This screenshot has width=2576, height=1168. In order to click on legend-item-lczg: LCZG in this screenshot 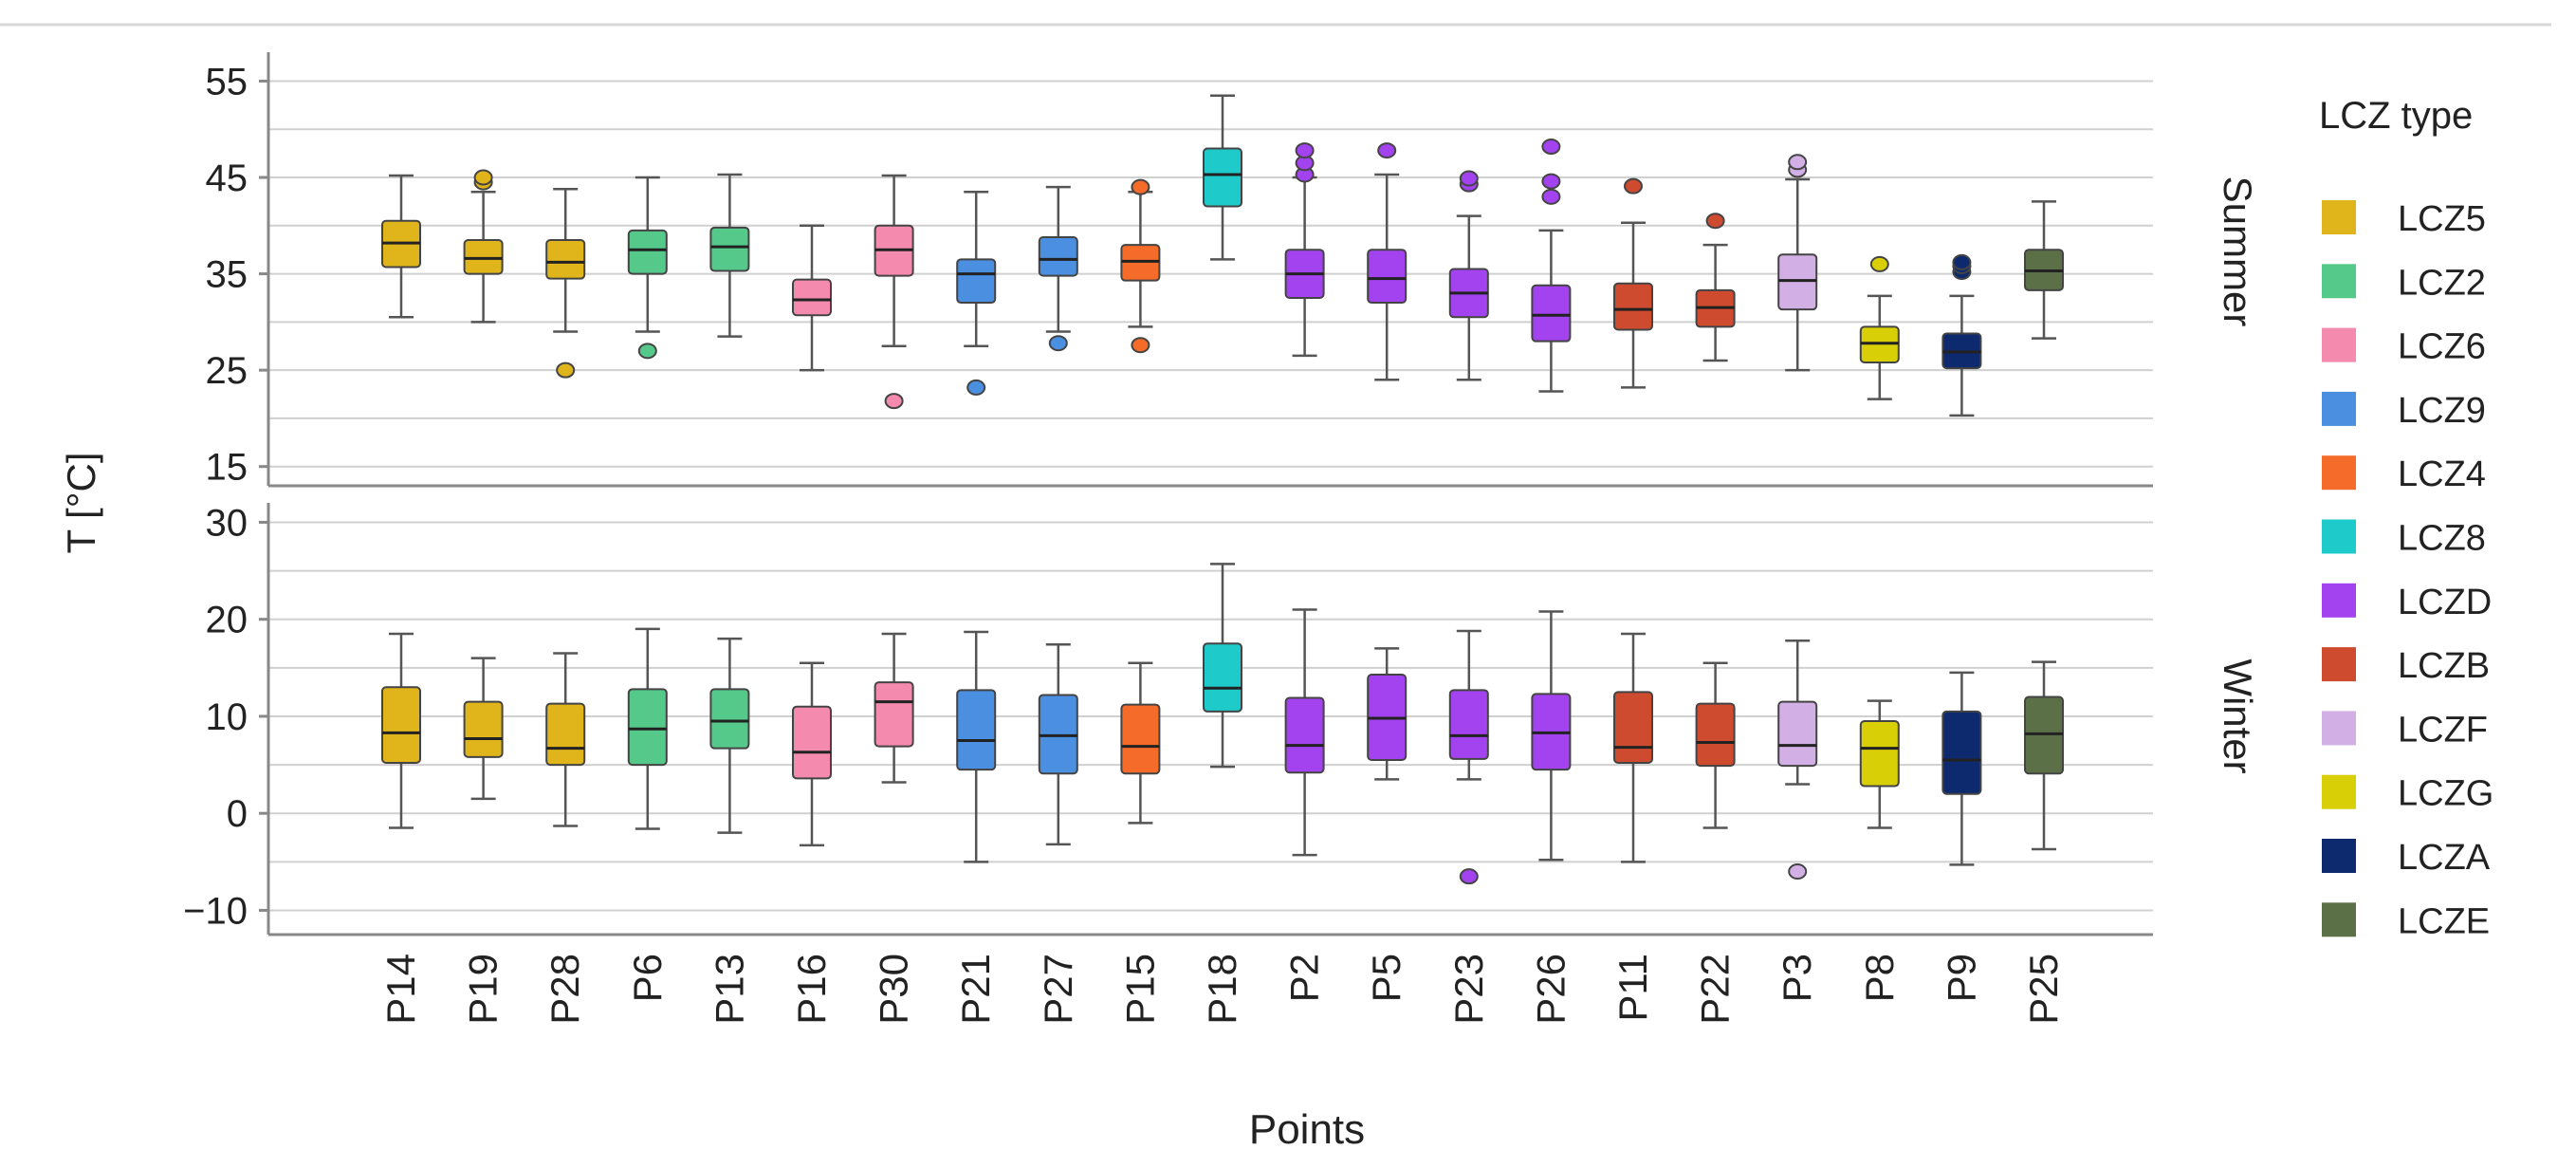, I will do `click(2407, 794)`.